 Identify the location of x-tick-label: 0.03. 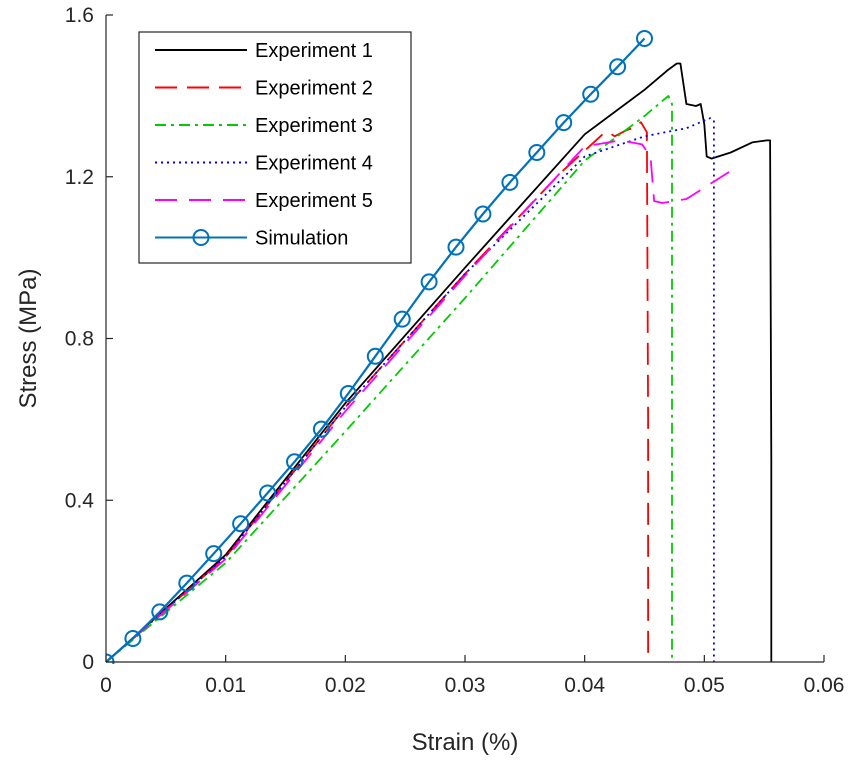
(465, 685).